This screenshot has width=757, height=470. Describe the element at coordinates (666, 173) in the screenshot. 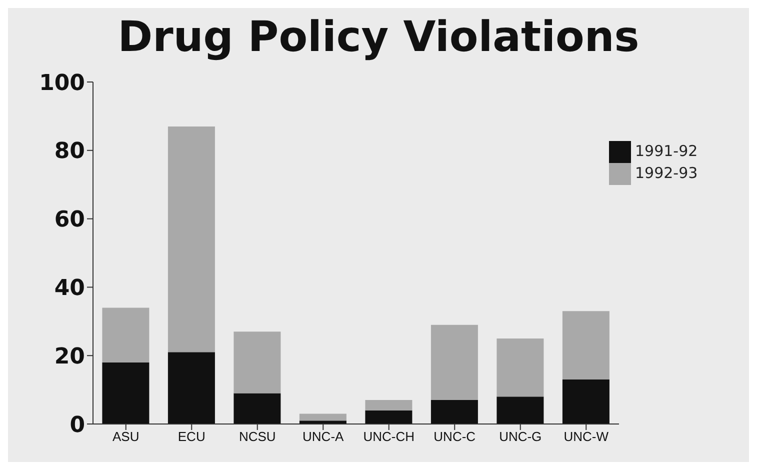

I see `legend-label: 1992-93` at that location.